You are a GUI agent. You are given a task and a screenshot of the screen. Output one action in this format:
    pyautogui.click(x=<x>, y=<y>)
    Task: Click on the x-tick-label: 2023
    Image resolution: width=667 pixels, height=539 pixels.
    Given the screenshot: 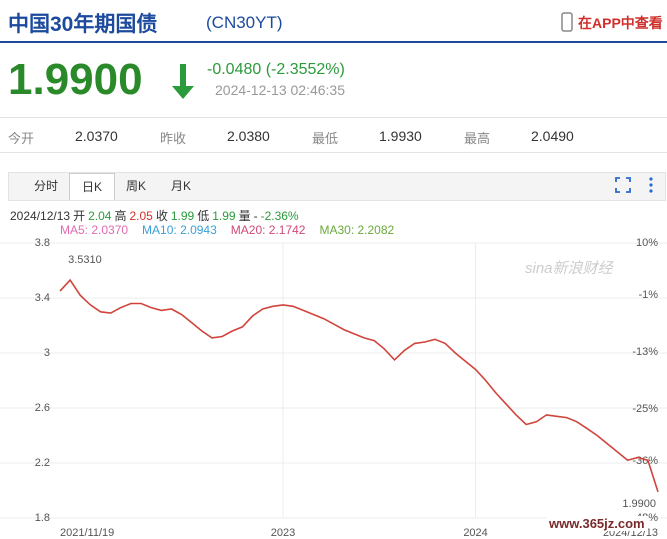 What is the action you would take?
    pyautogui.click(x=283, y=533)
    